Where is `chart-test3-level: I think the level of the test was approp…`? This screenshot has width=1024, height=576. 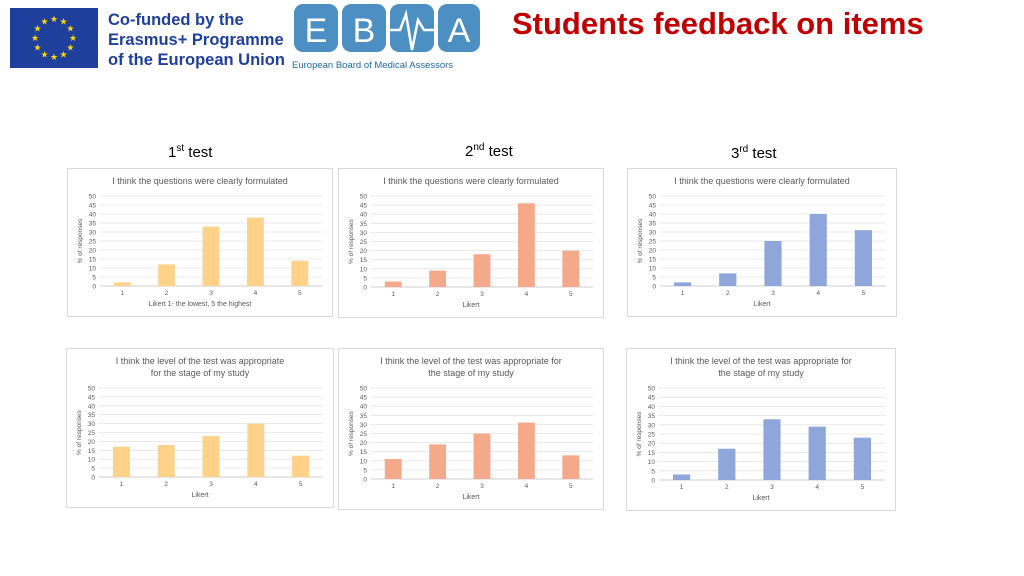 chart-test3-level: I think the level of the test was approp… is located at coordinates (761, 429).